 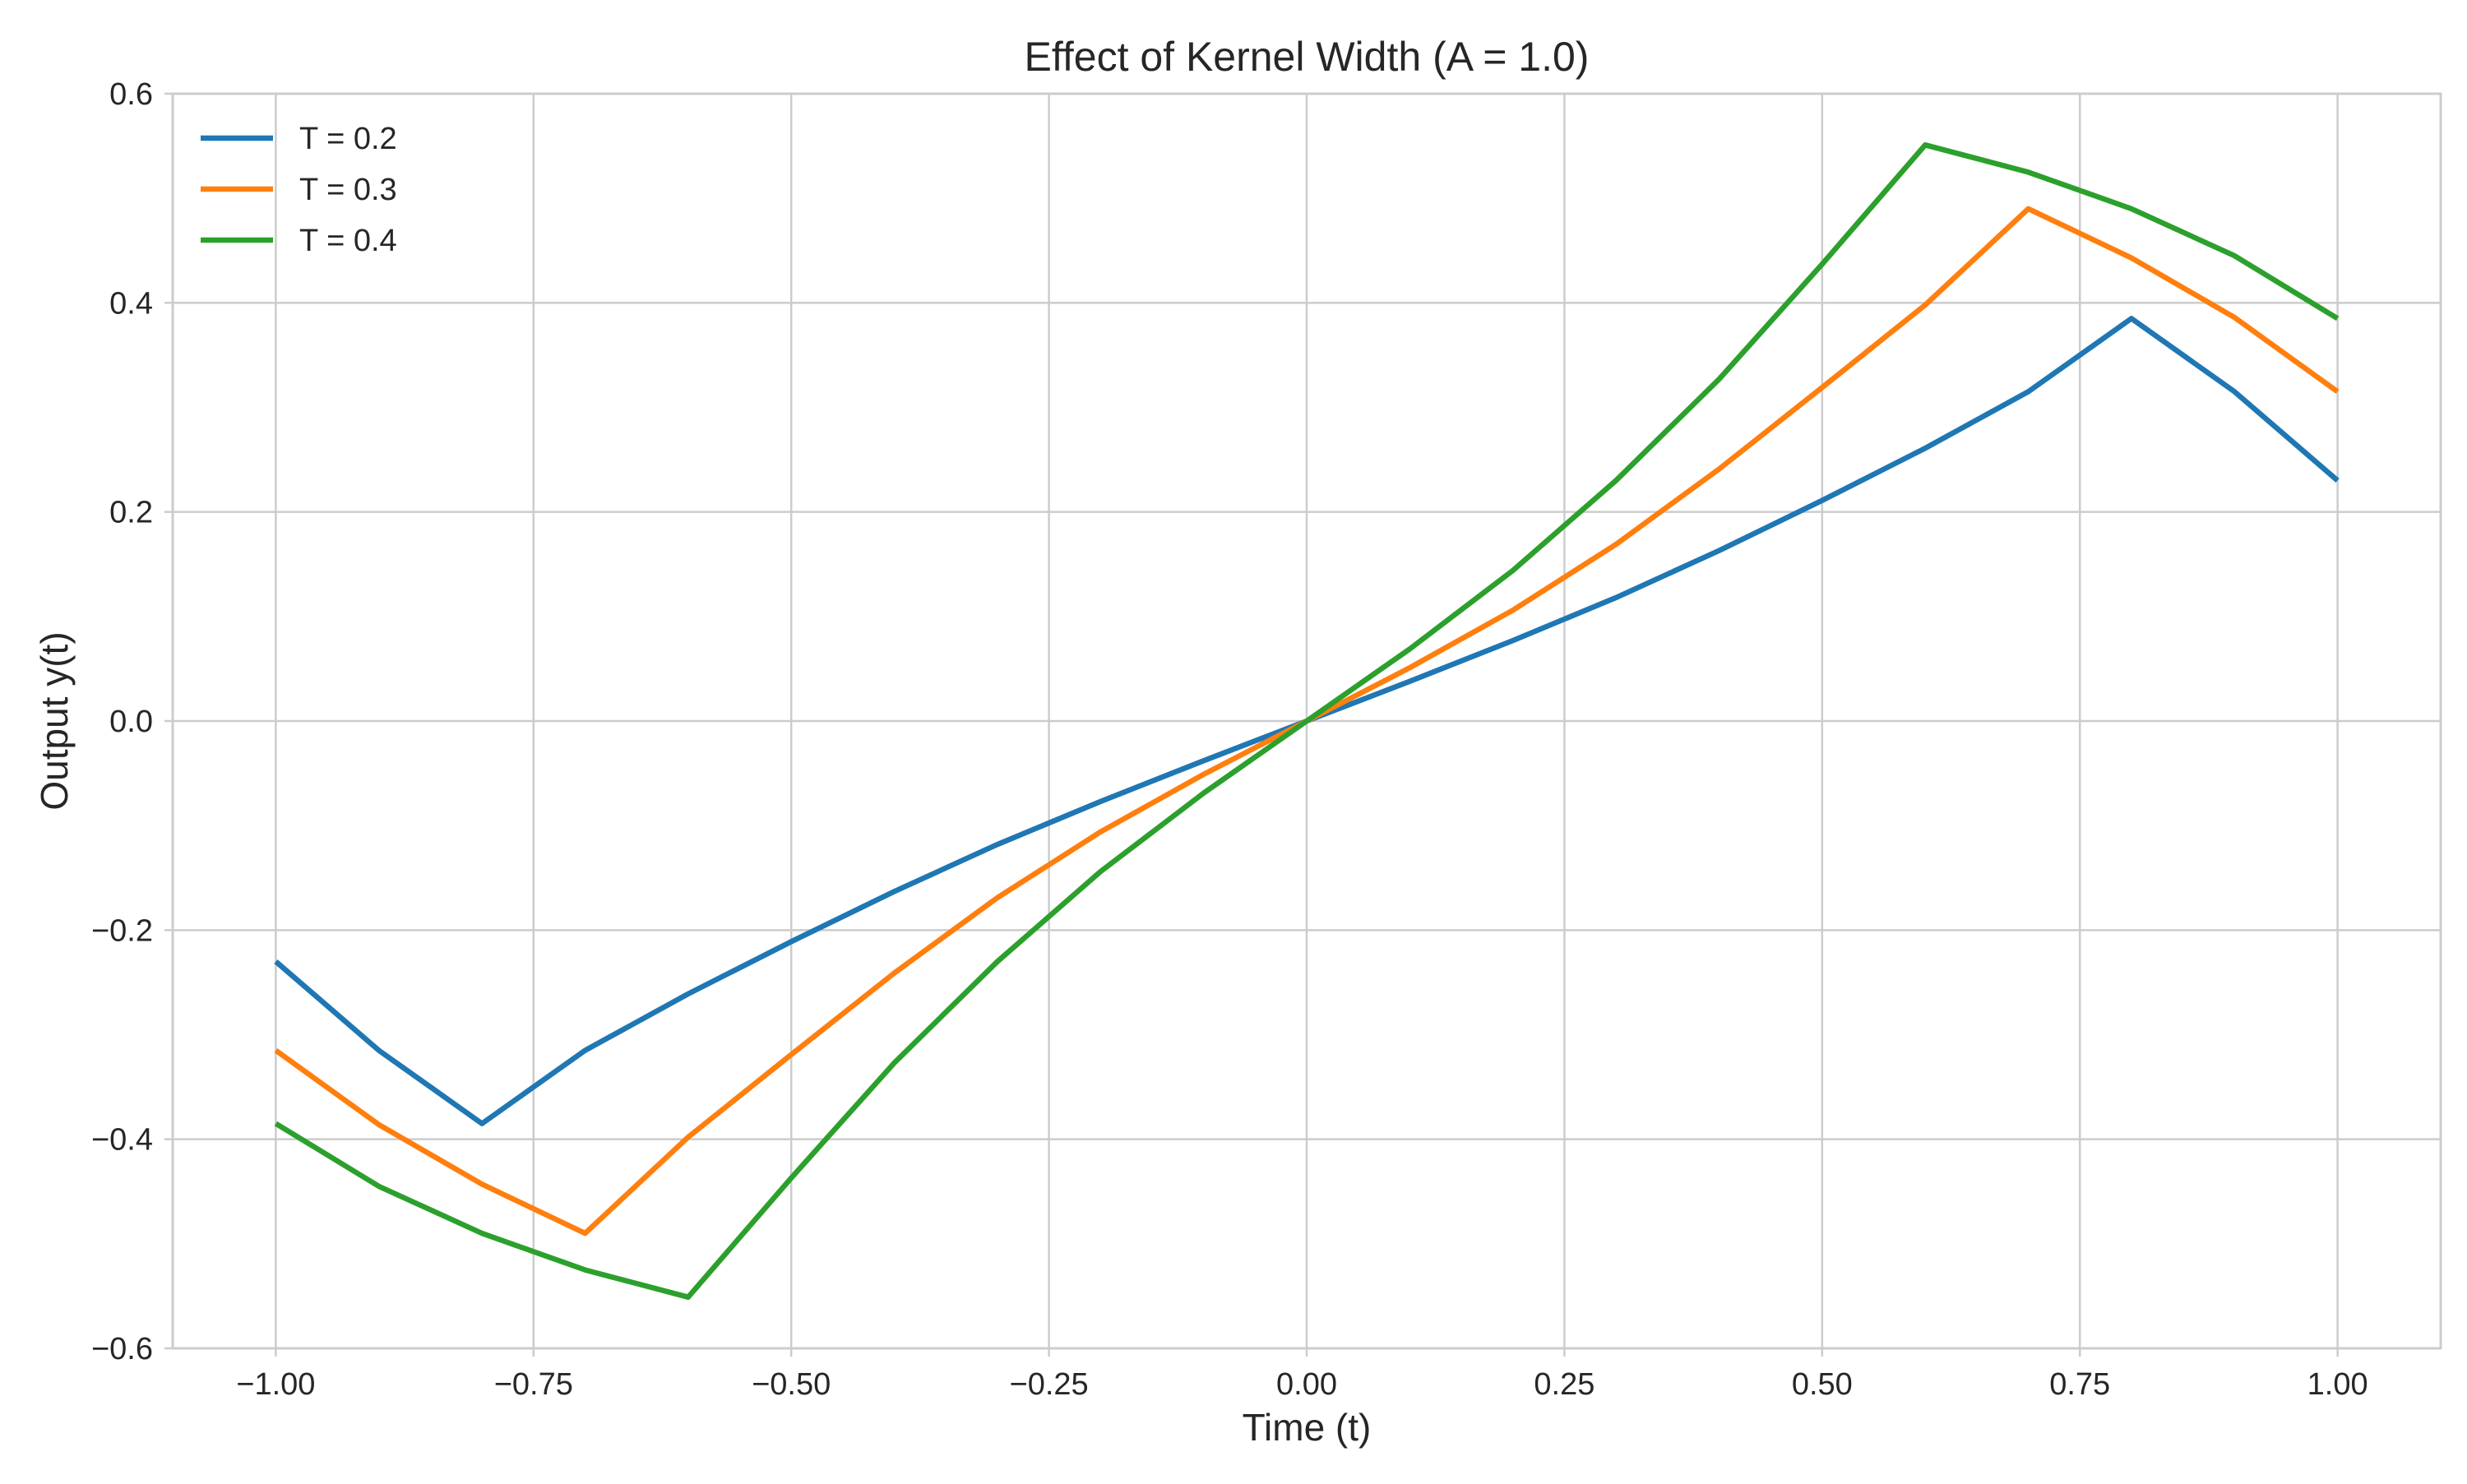 What do you see at coordinates (792, 1384) in the screenshot?
I see `x-tick-label: −0.50` at bounding box center [792, 1384].